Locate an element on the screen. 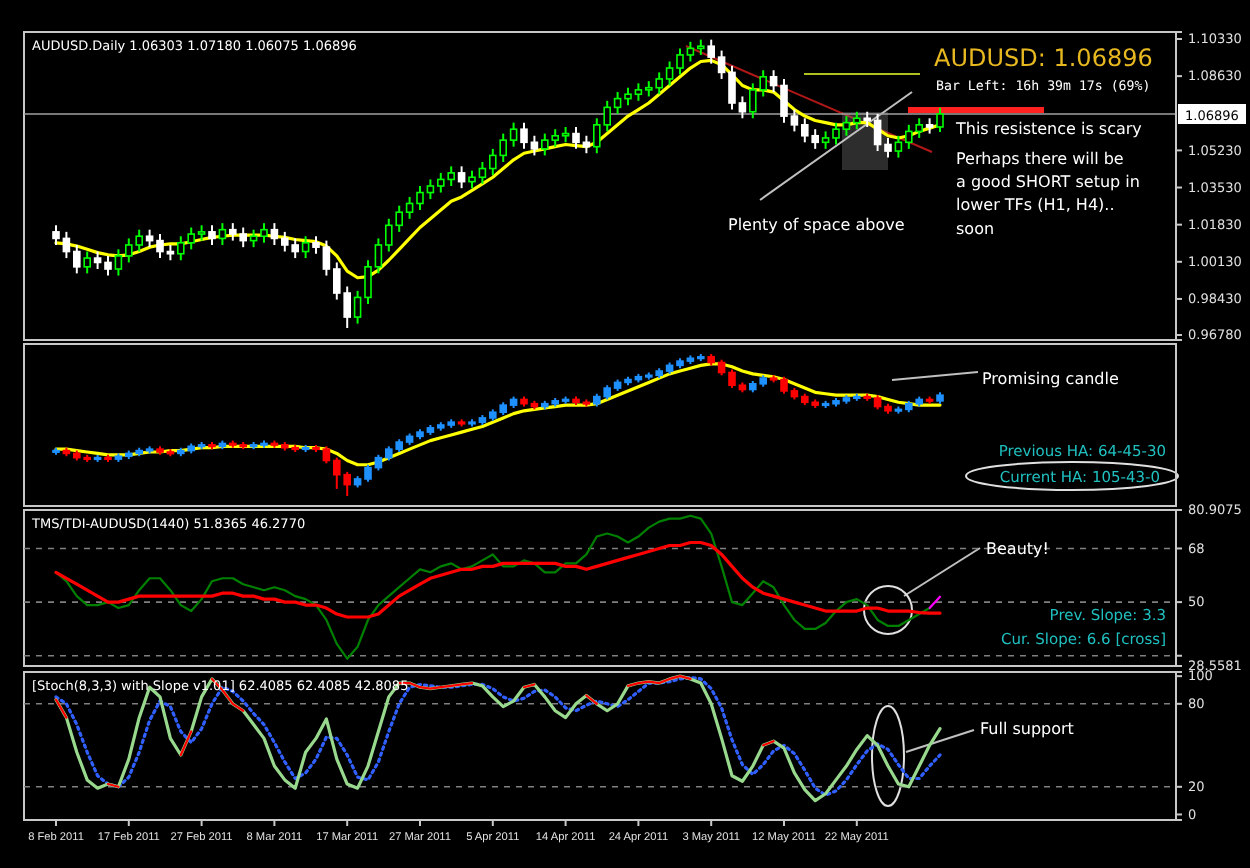  text: Perhaps there will be a good SHORT setup in lower TFs (H1, H4).. soon is located at coordinates (1048, 194).